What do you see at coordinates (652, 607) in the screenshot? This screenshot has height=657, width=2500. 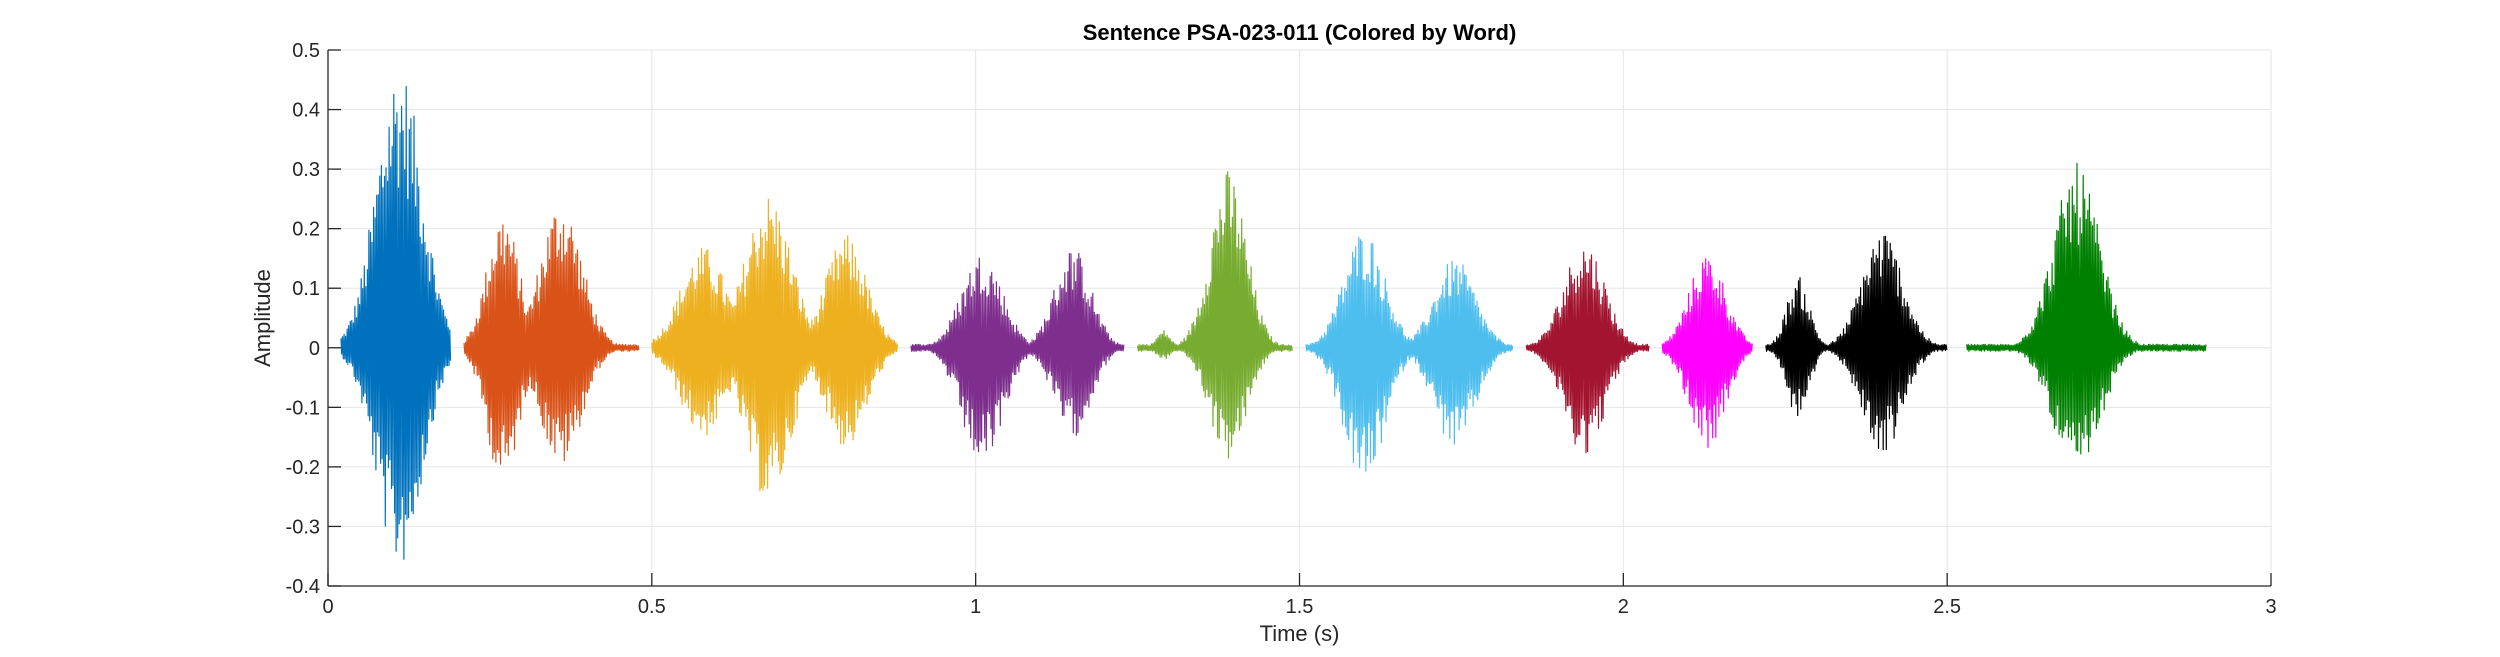 I see `x-tick-label: 0.5` at bounding box center [652, 607].